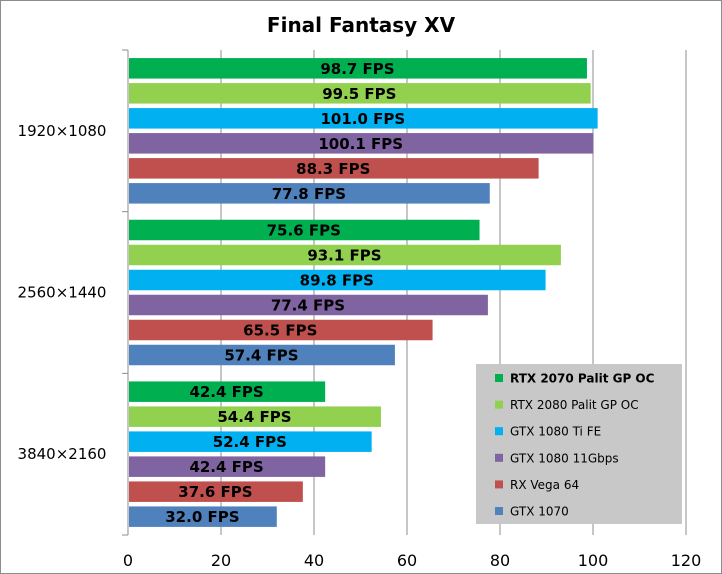 This screenshot has height=574, width=722. I want to click on x-tick-label: 100, so click(593, 560).